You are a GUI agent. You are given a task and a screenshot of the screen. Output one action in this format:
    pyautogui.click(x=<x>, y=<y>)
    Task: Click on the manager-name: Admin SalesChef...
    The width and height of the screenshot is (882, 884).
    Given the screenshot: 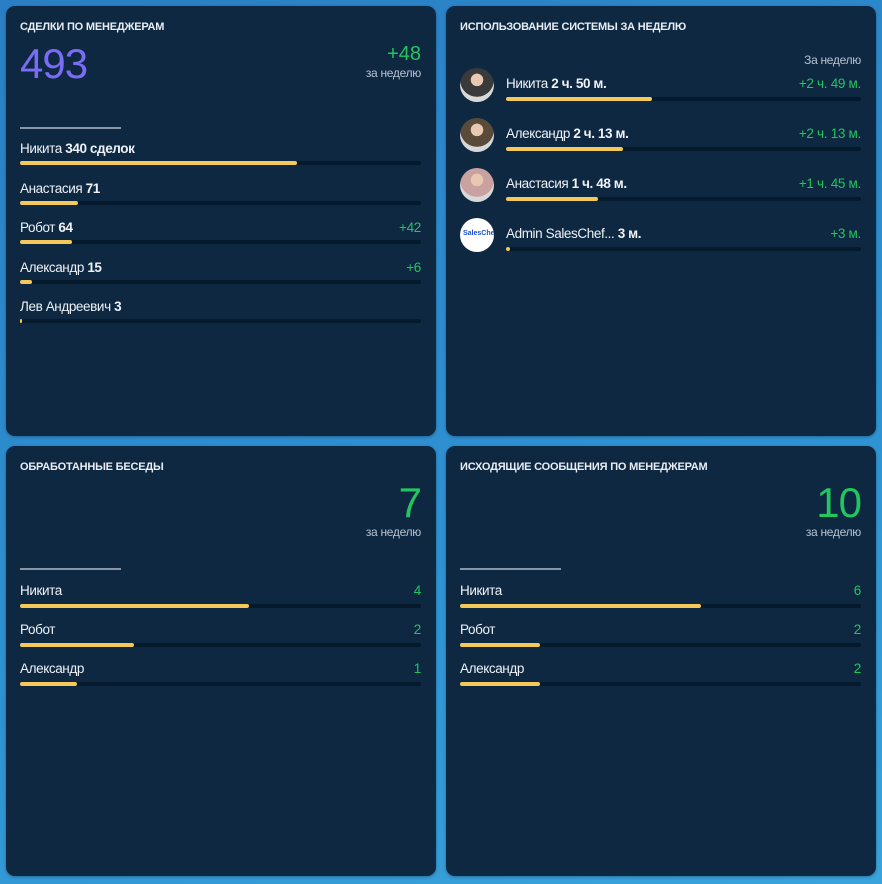 What is the action you would take?
    pyautogui.click(x=560, y=233)
    